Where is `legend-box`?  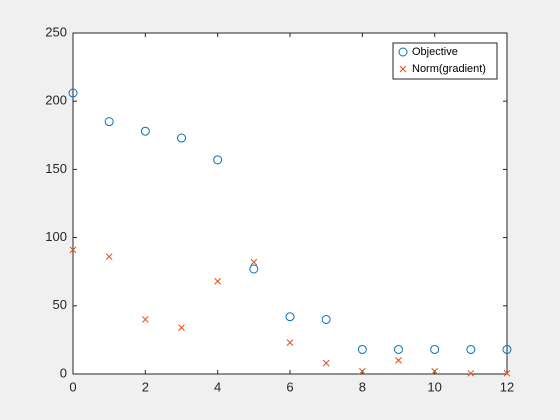
legend-box is located at coordinates (445, 61).